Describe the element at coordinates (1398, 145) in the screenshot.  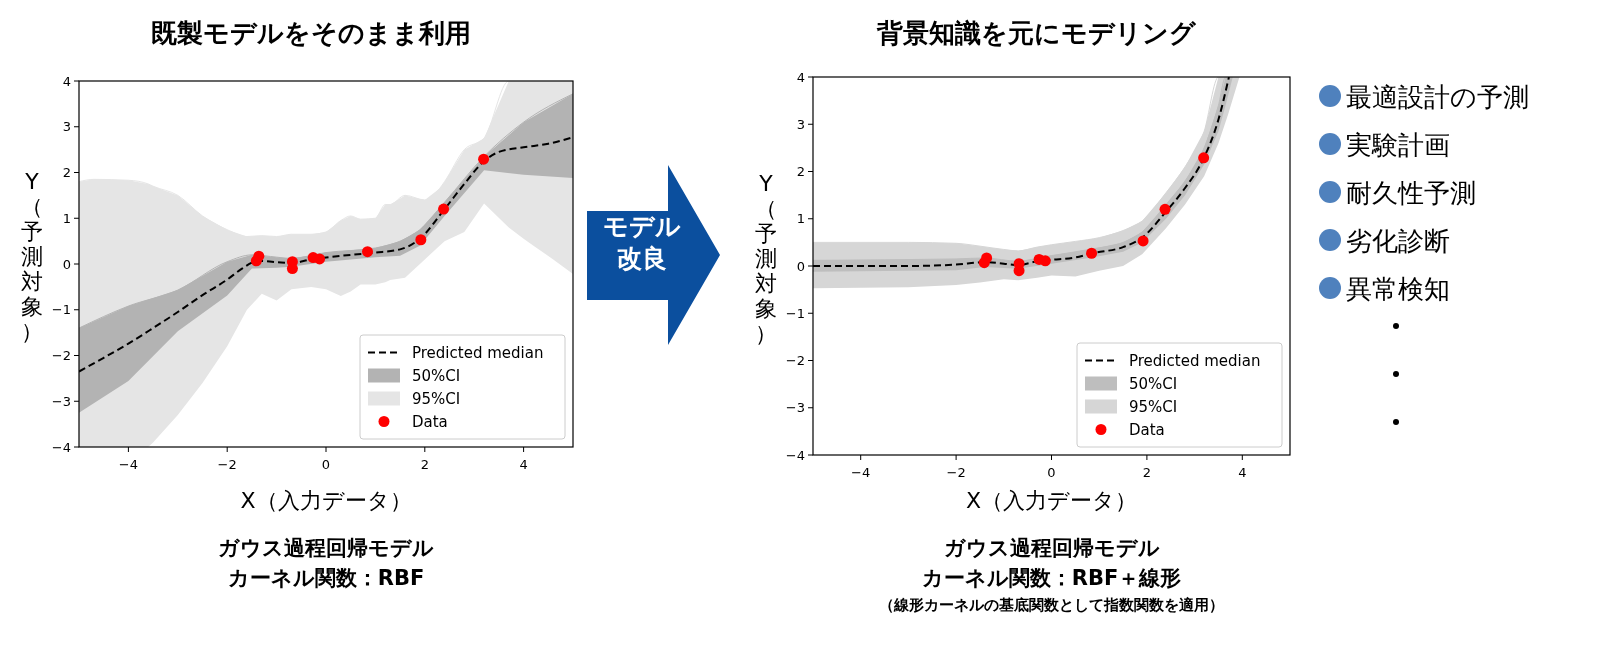
I see `text: 実験計画` at that location.